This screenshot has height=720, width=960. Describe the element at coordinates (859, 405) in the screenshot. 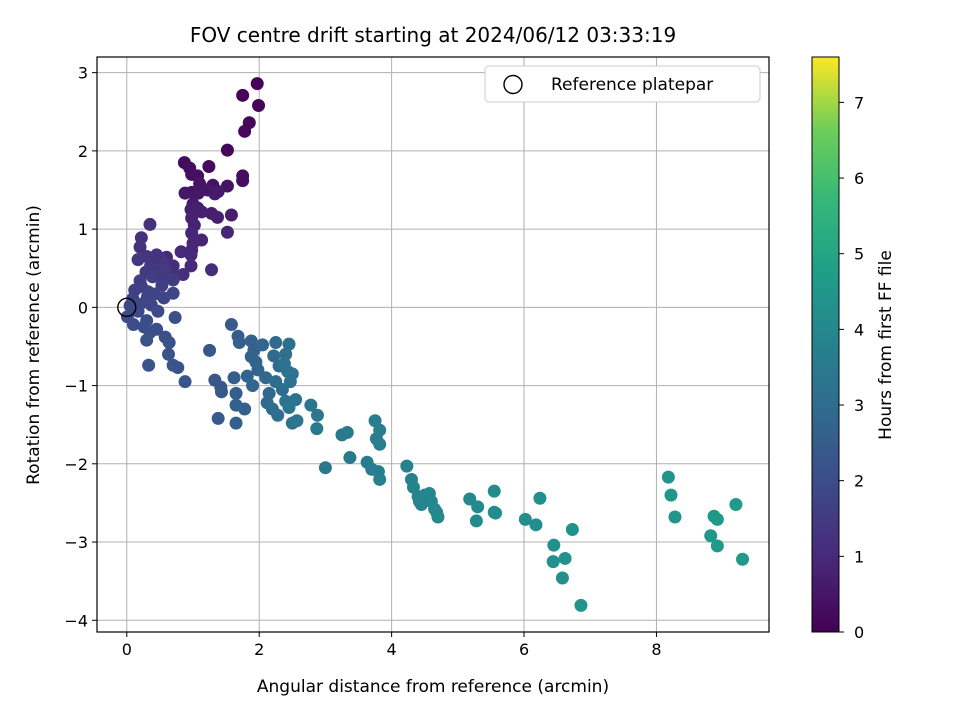

I see `colorbar-tick-label: 3` at that location.